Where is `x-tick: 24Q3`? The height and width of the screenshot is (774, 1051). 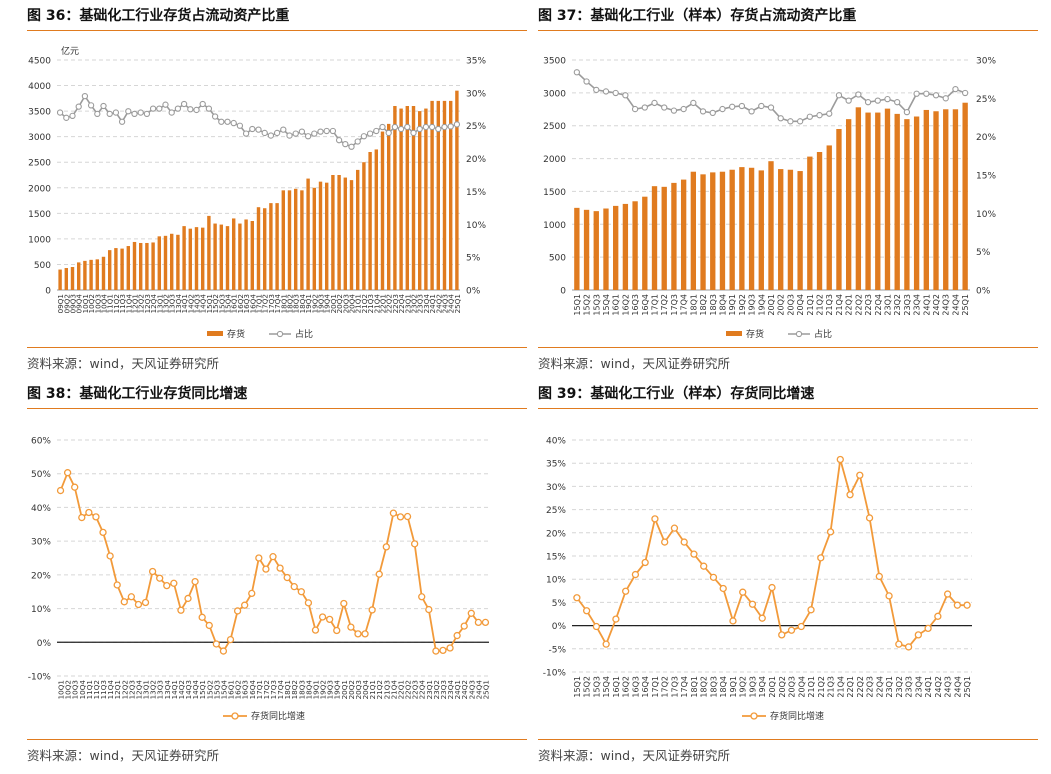 x-tick: 24Q3 is located at coordinates (445, 303).